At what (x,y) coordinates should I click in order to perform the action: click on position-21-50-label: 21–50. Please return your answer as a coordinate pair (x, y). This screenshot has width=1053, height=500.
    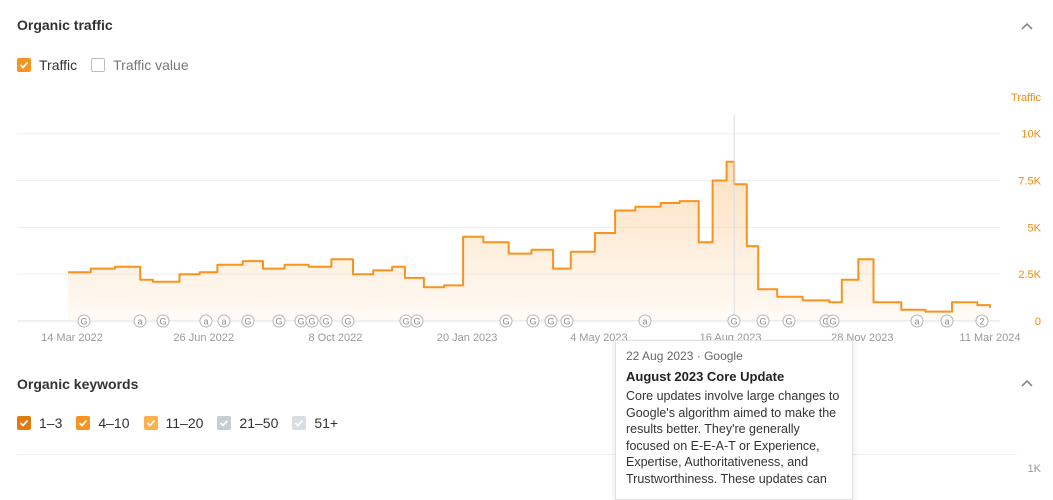
    Looking at the image, I should click on (259, 423).